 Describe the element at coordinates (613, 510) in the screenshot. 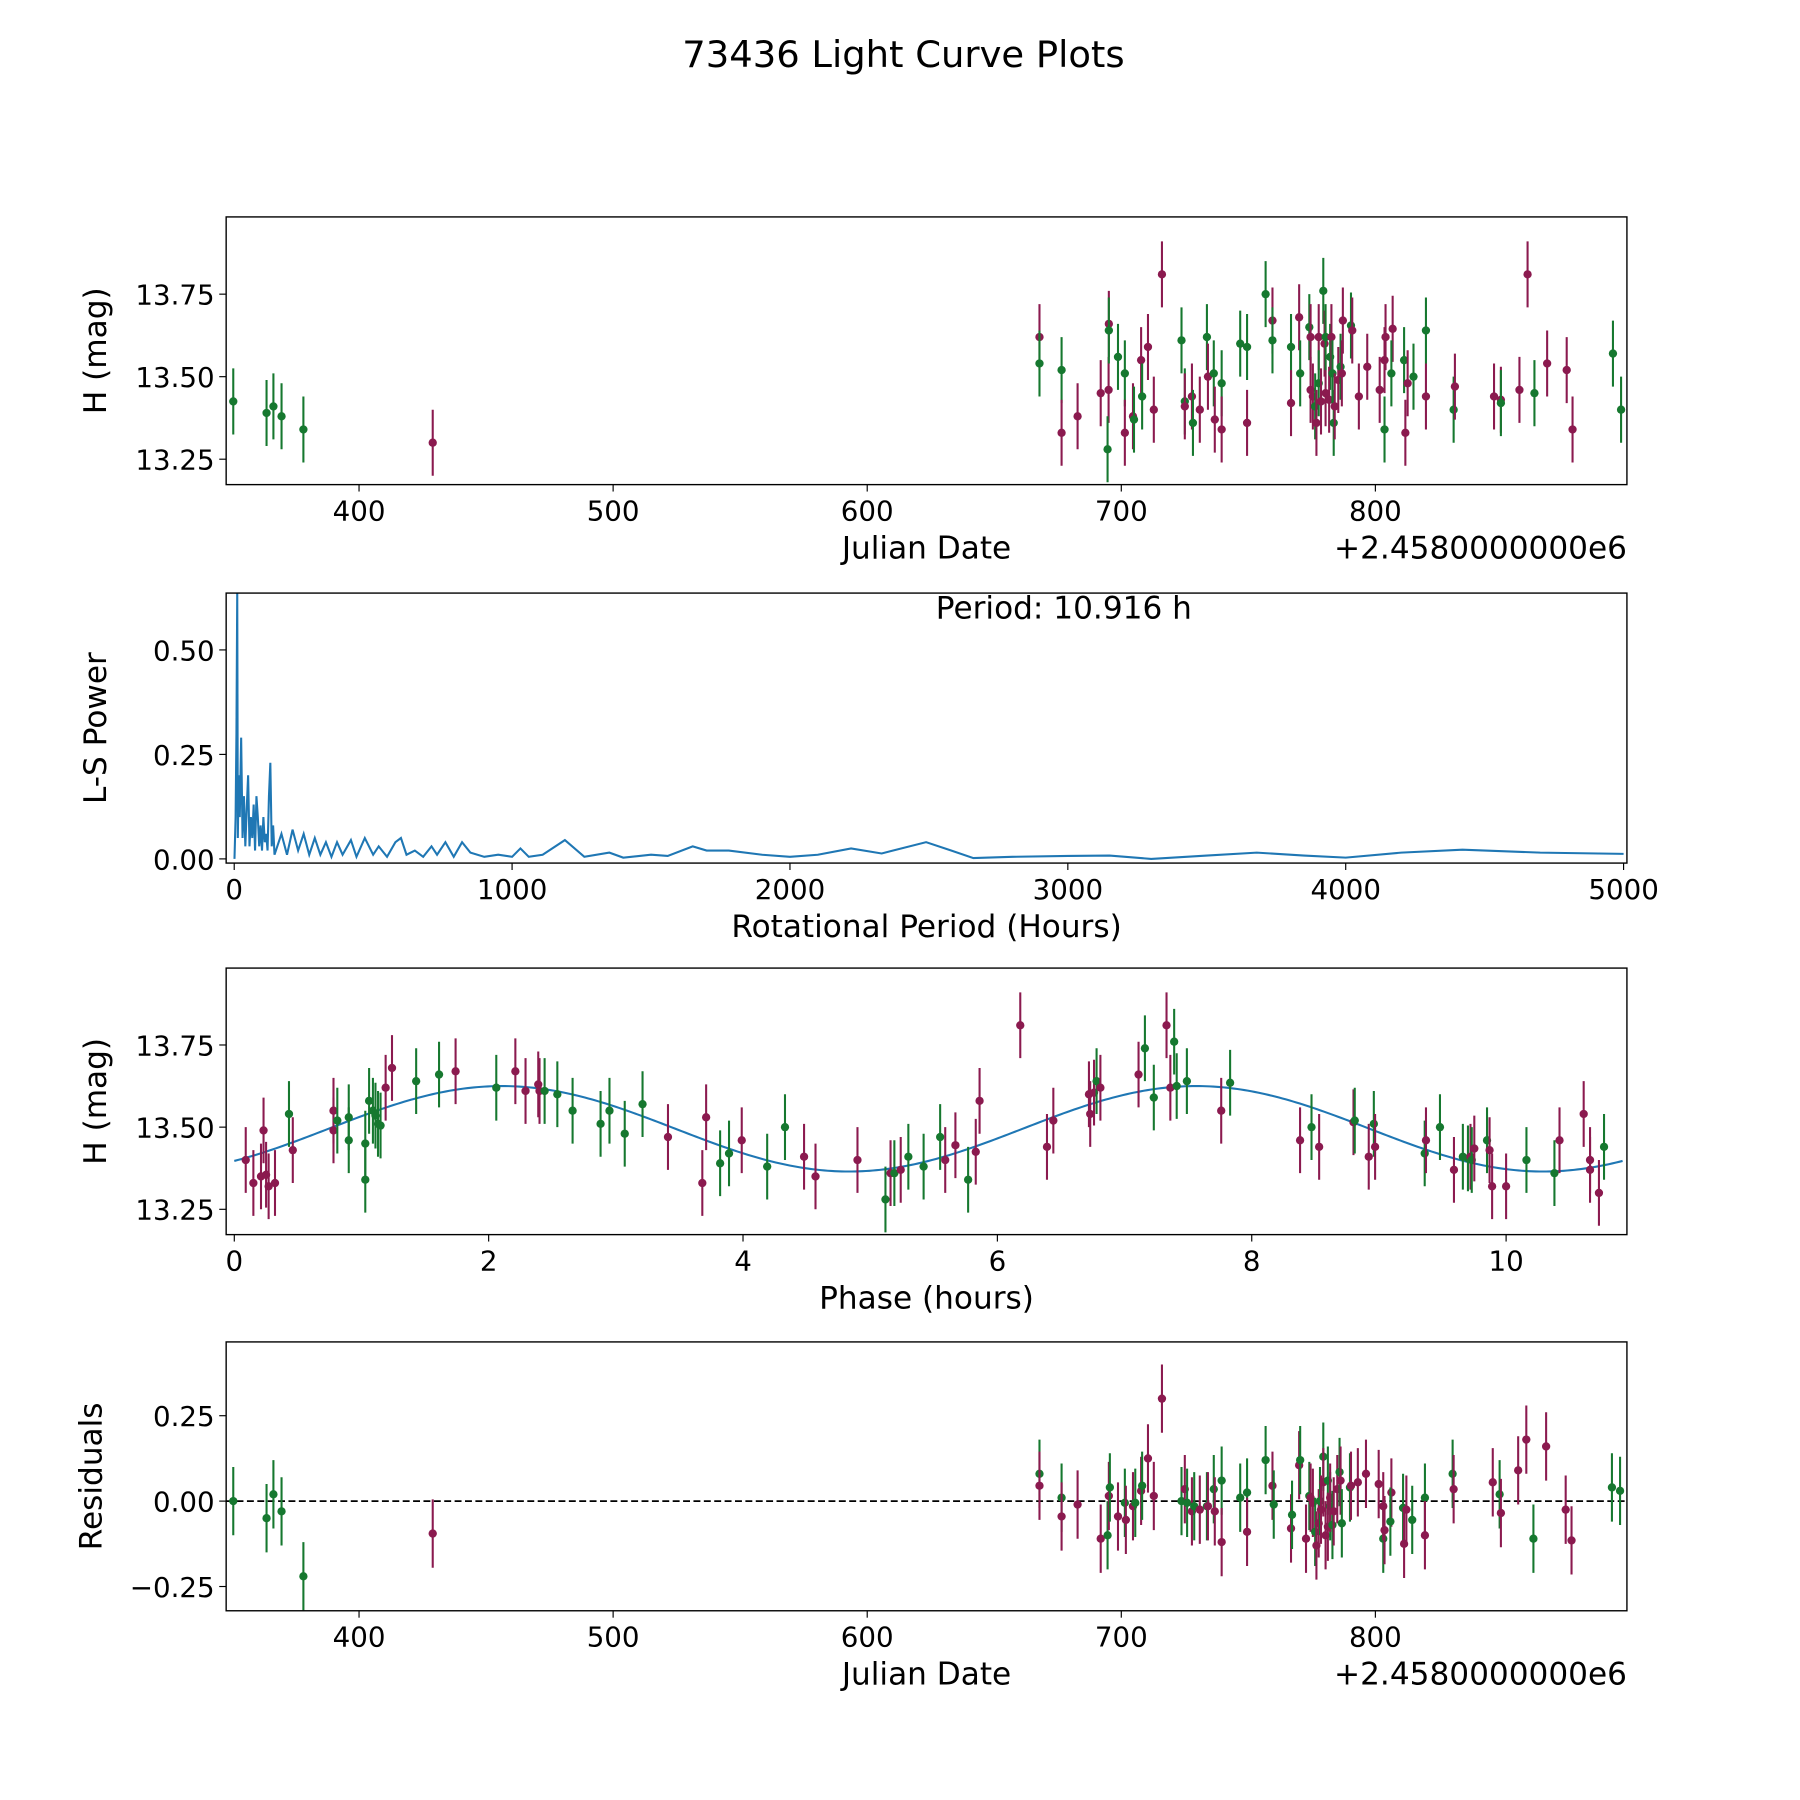

I see `x-tick-label: 500` at that location.